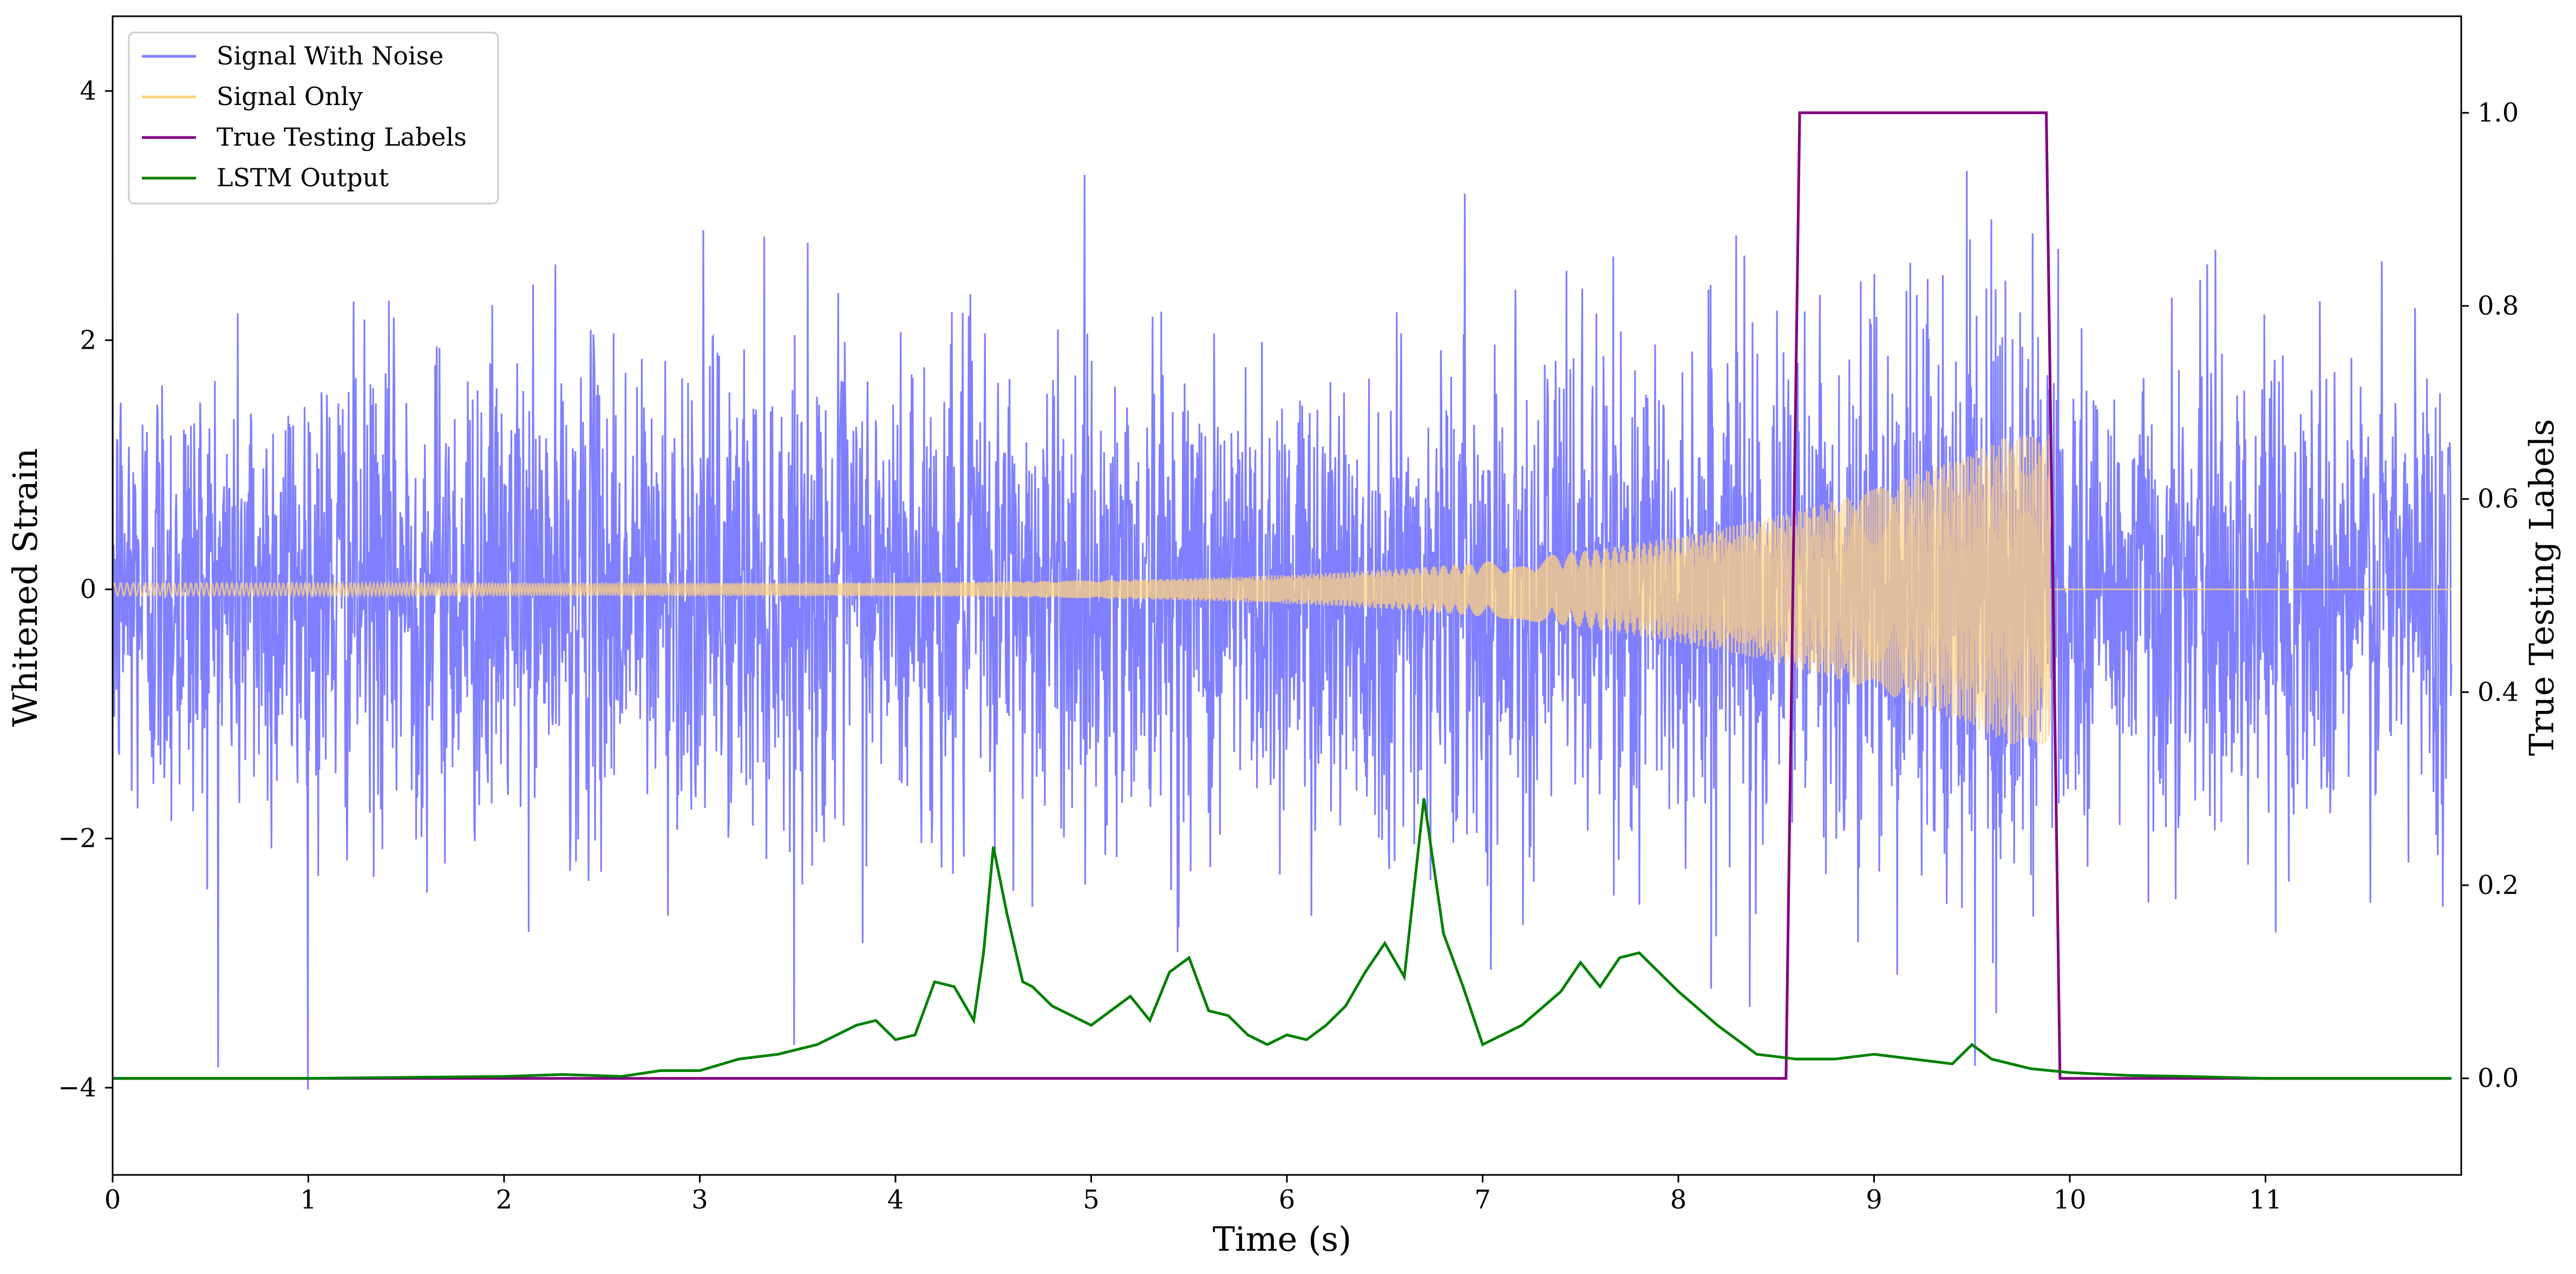 The height and width of the screenshot is (1274, 2576). I want to click on left-y-axis: −4 −2 0 2 4, so click(86, 589).